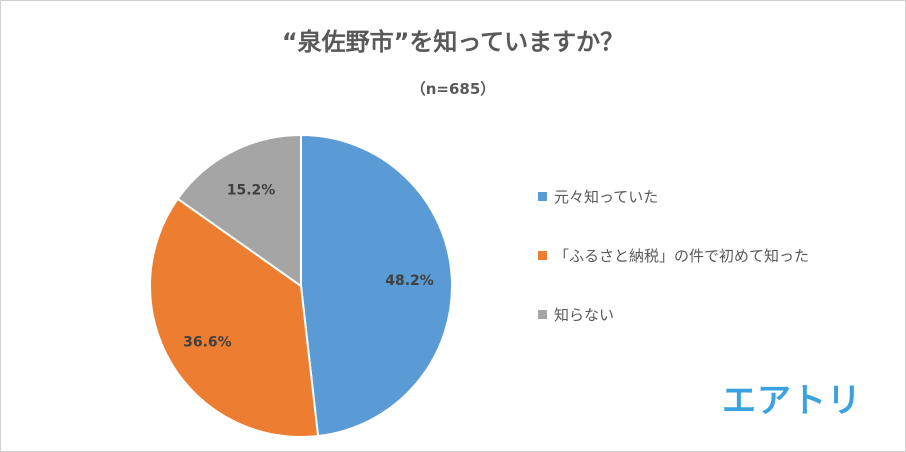  I want to click on legend-item-furusato: 「ふるさと納税」の件で初めて知った, so click(673, 255).